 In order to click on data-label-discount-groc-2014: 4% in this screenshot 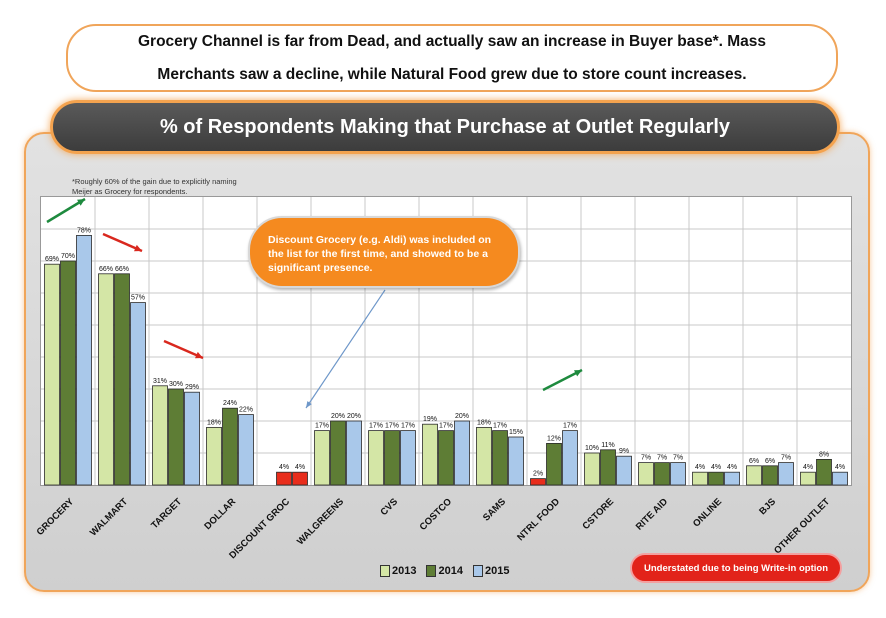, I will do `click(284, 467)`.